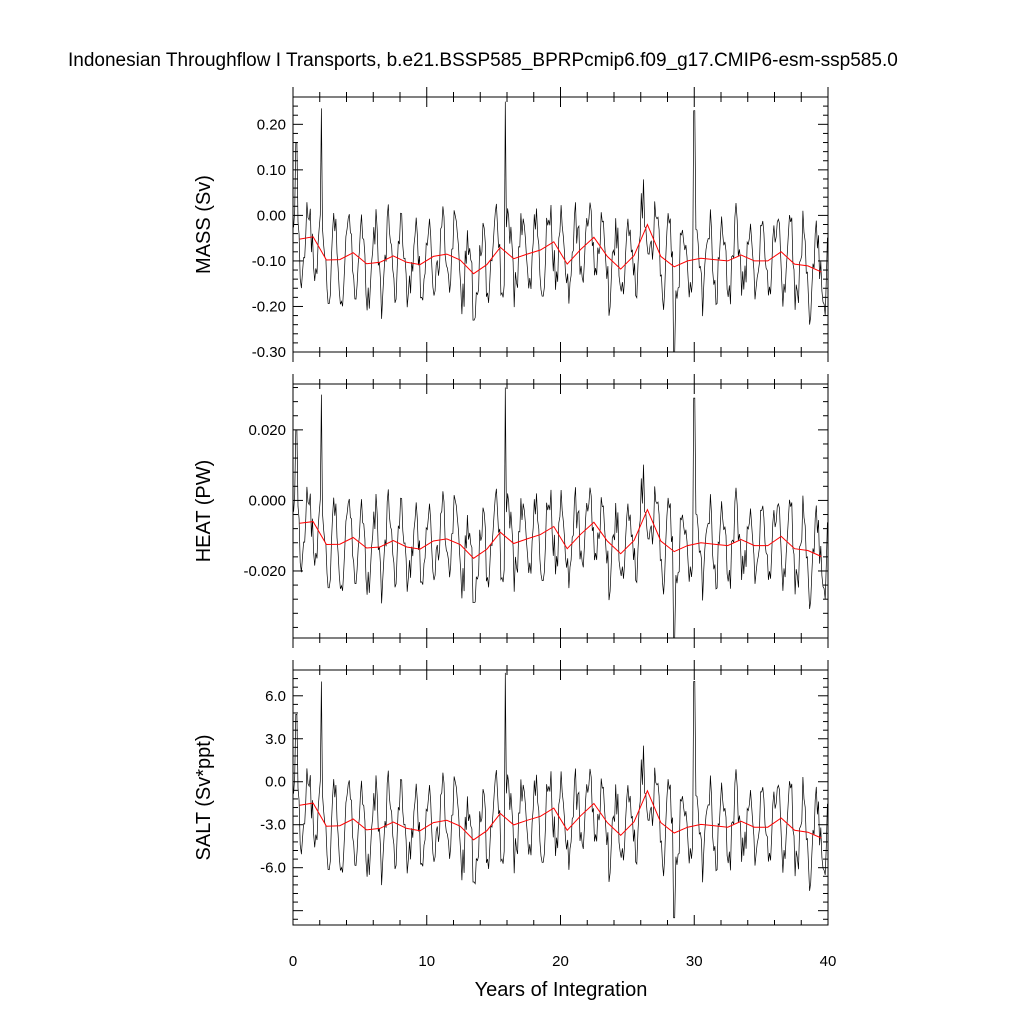 The height and width of the screenshot is (1024, 1024). What do you see at coordinates (426, 961) in the screenshot?
I see `x-tick-label: 10` at bounding box center [426, 961].